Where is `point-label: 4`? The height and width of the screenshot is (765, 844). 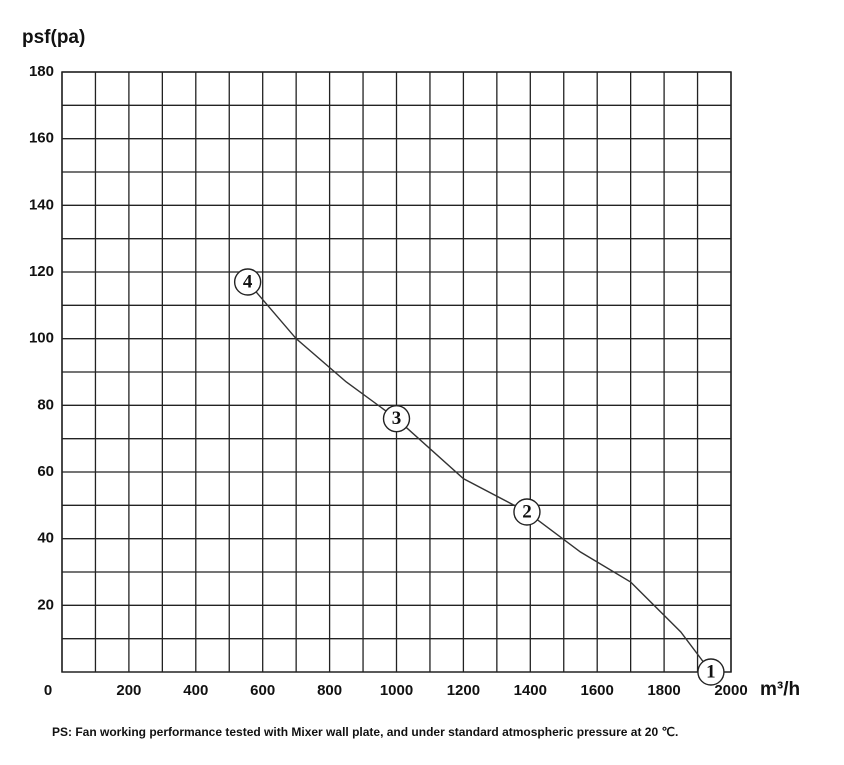
point-label: 4 is located at coordinates (248, 281).